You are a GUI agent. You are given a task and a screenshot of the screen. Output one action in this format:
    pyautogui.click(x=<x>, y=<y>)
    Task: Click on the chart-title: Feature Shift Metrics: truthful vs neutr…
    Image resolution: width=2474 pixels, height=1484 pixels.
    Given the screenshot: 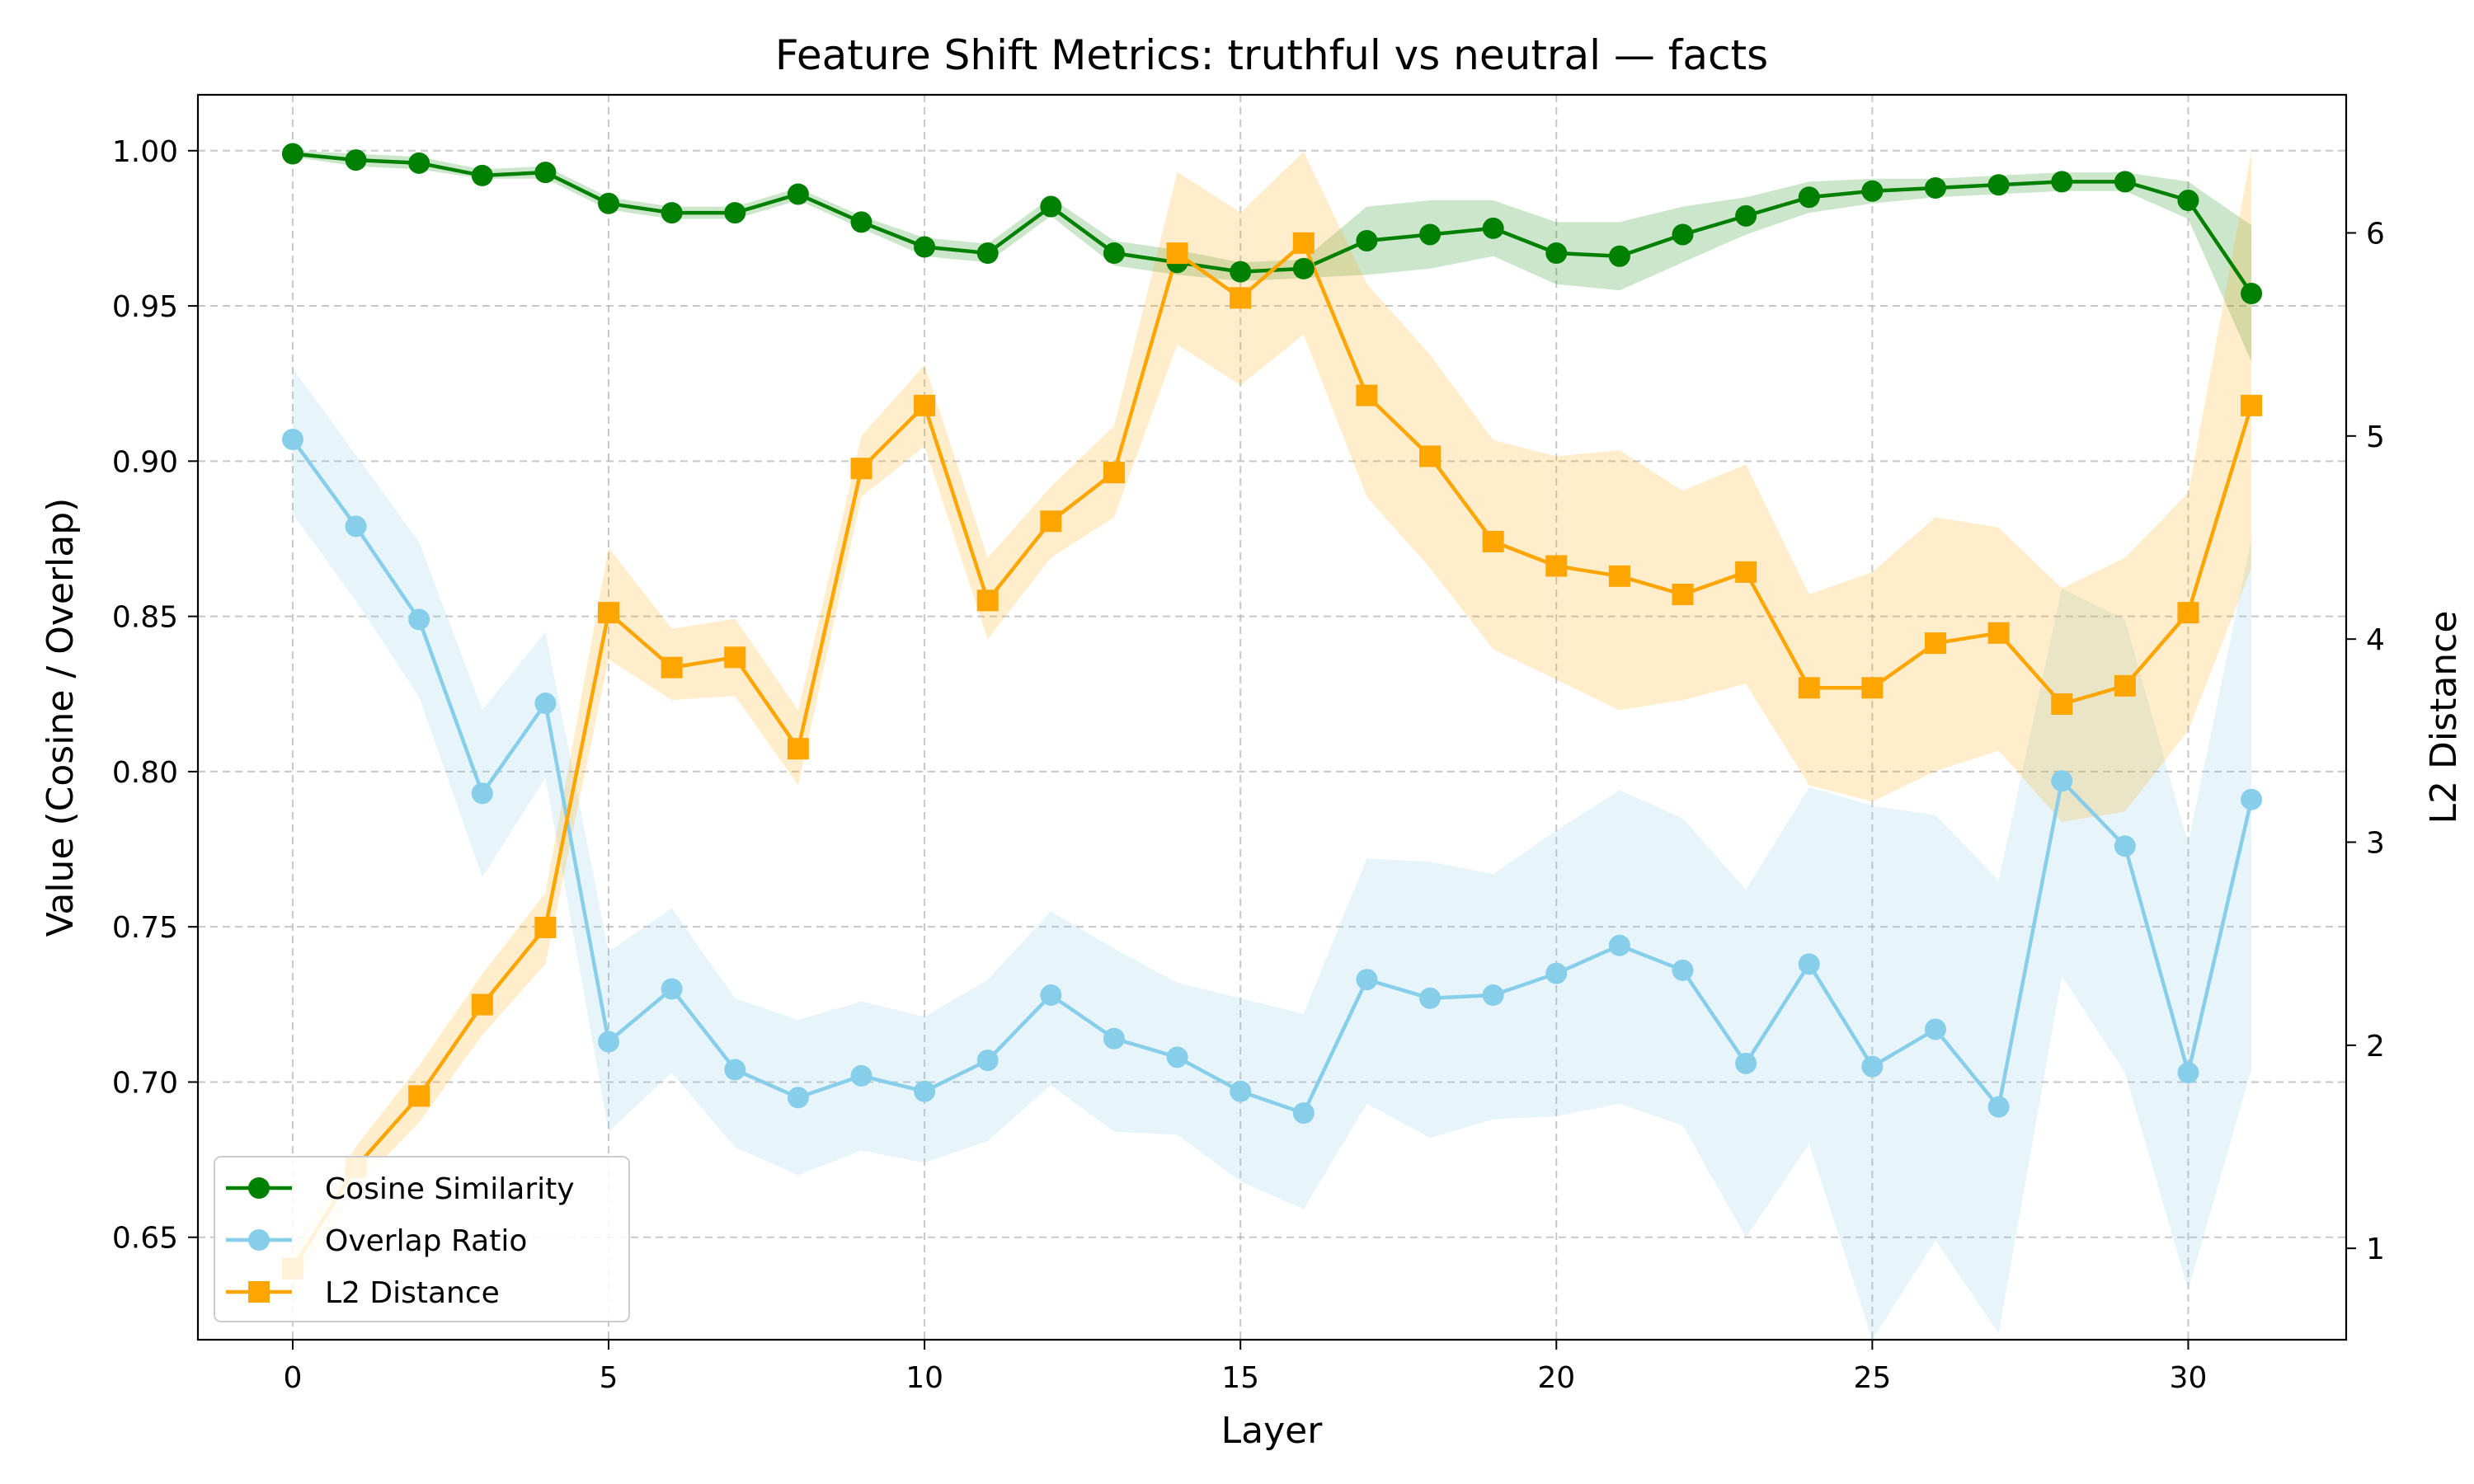 What is the action you would take?
    pyautogui.click(x=1271, y=55)
    